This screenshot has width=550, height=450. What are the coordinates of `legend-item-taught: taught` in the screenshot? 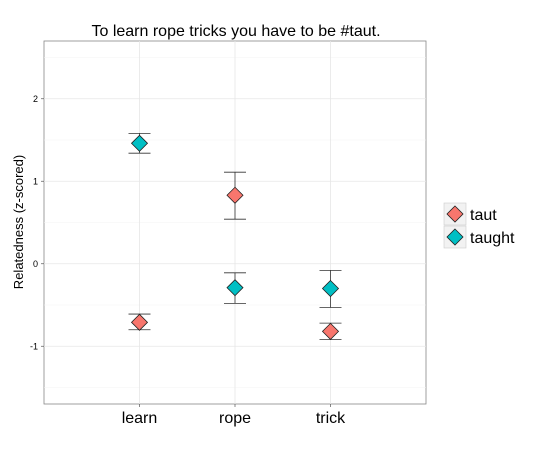 It's located at (479, 237).